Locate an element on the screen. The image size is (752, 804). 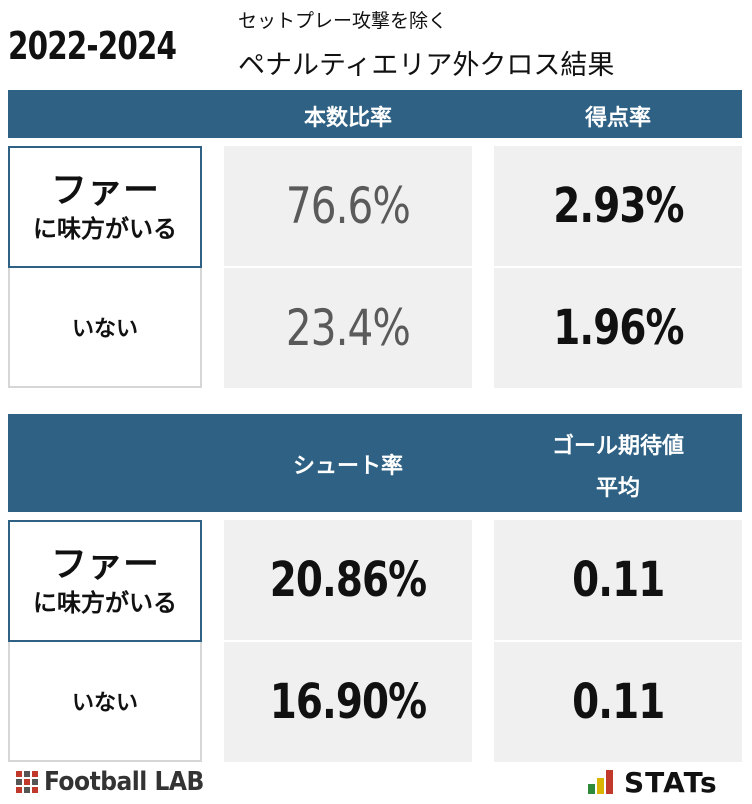
table2-col-xg-line1: ゴール期待値 is located at coordinates (617, 446).